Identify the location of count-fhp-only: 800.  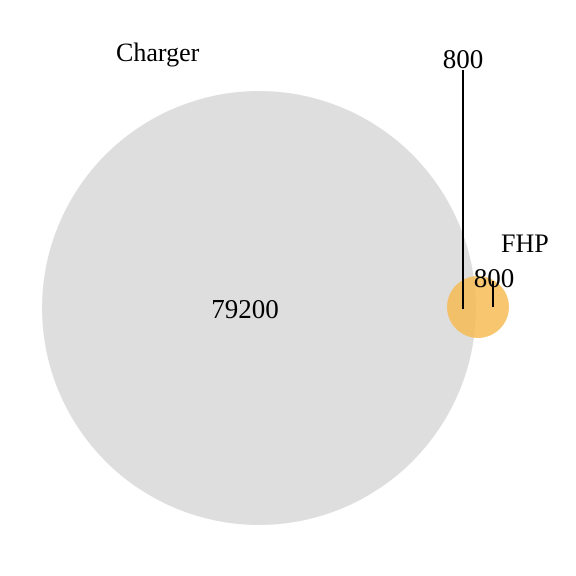
(494, 278).